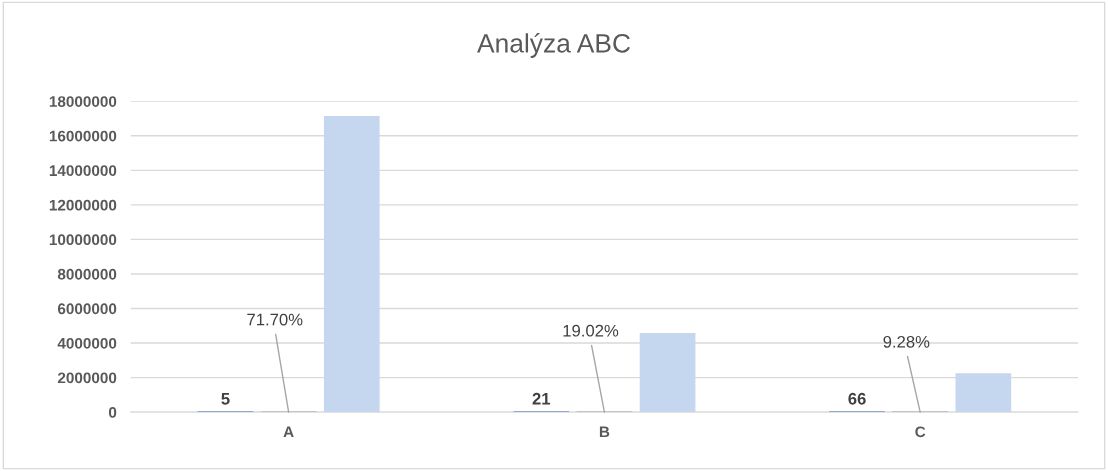 The height and width of the screenshot is (471, 1108). What do you see at coordinates (857, 398) in the screenshot?
I see `data-label: 66` at bounding box center [857, 398].